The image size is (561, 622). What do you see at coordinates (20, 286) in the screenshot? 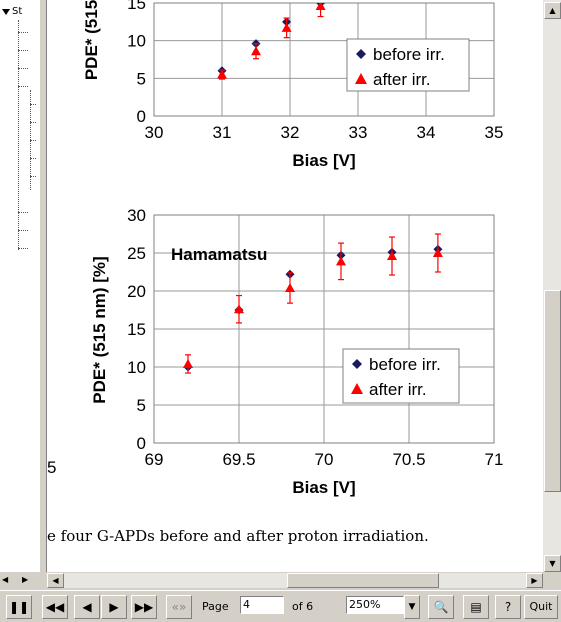
I see `outline-sidebar: St` at bounding box center [20, 286].